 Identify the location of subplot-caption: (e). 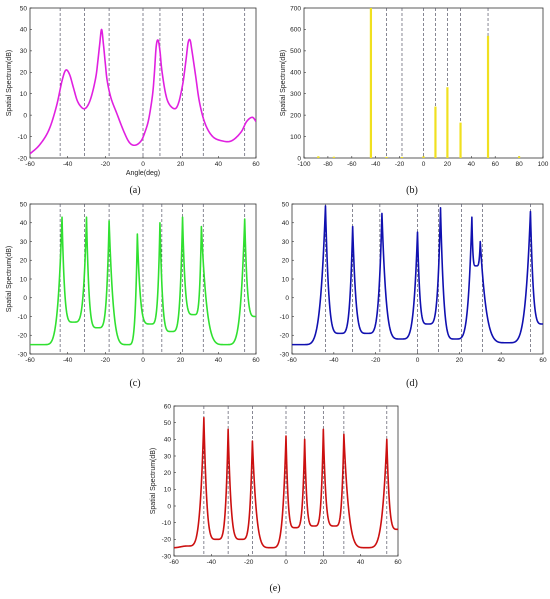
(274, 588).